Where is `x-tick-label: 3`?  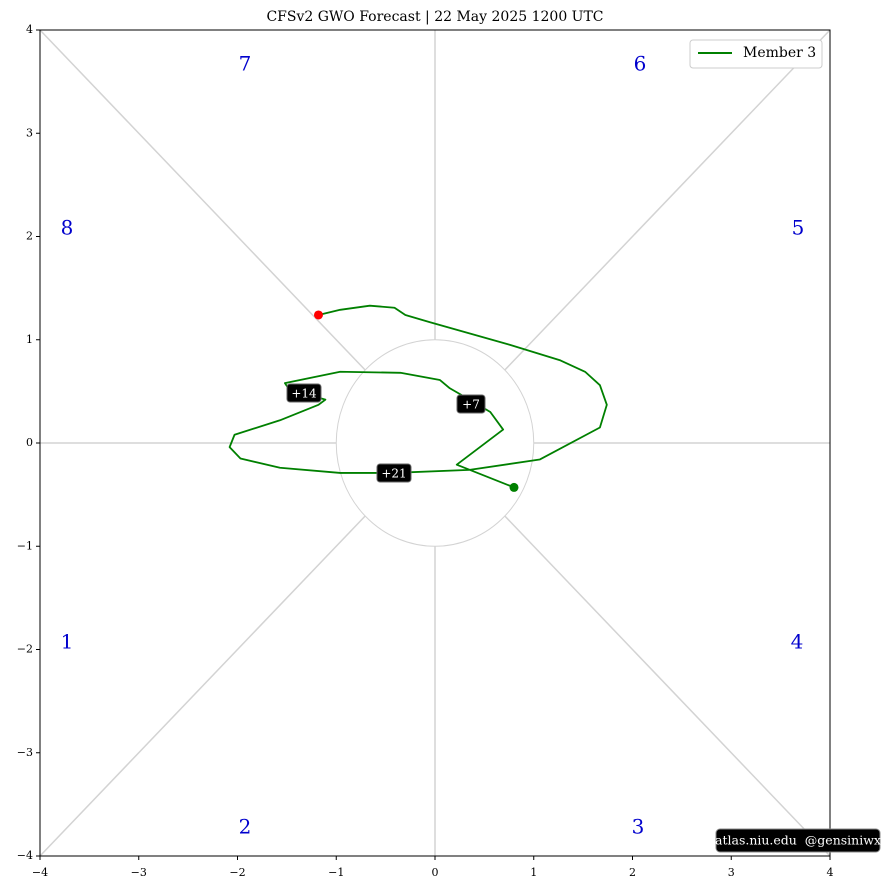 x-tick-label: 3 is located at coordinates (731, 872).